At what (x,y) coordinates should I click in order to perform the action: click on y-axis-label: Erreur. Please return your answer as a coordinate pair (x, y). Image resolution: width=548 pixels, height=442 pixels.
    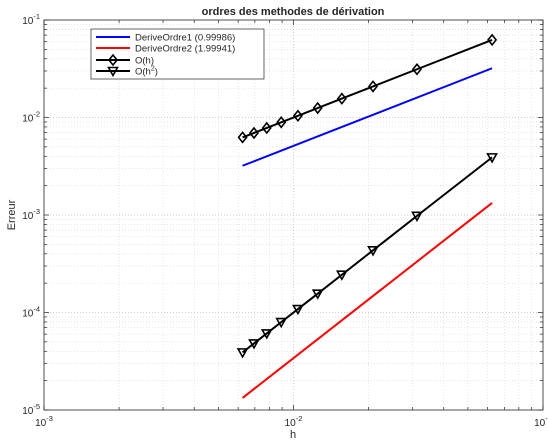
    Looking at the image, I should click on (12, 214).